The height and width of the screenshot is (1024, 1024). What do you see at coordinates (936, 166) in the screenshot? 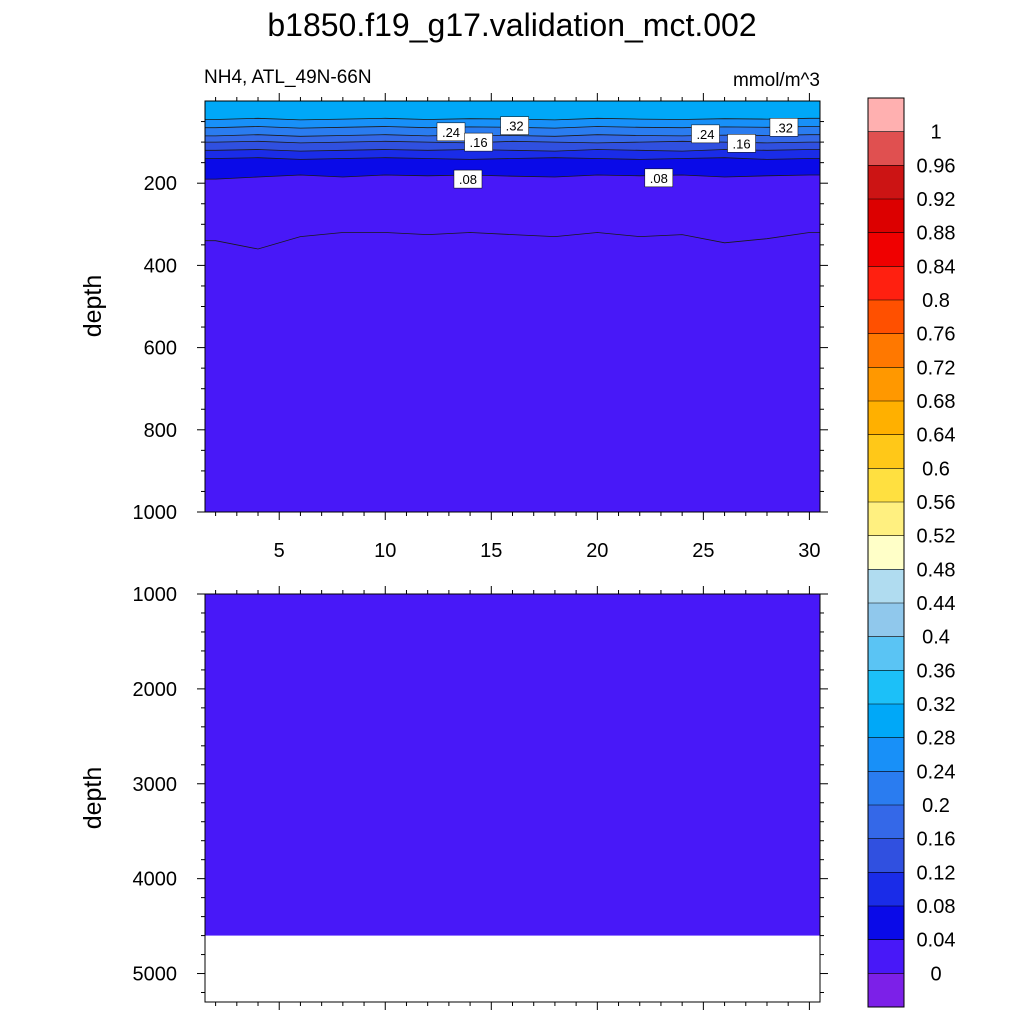
I see `colorbar-label: 0.96` at bounding box center [936, 166].